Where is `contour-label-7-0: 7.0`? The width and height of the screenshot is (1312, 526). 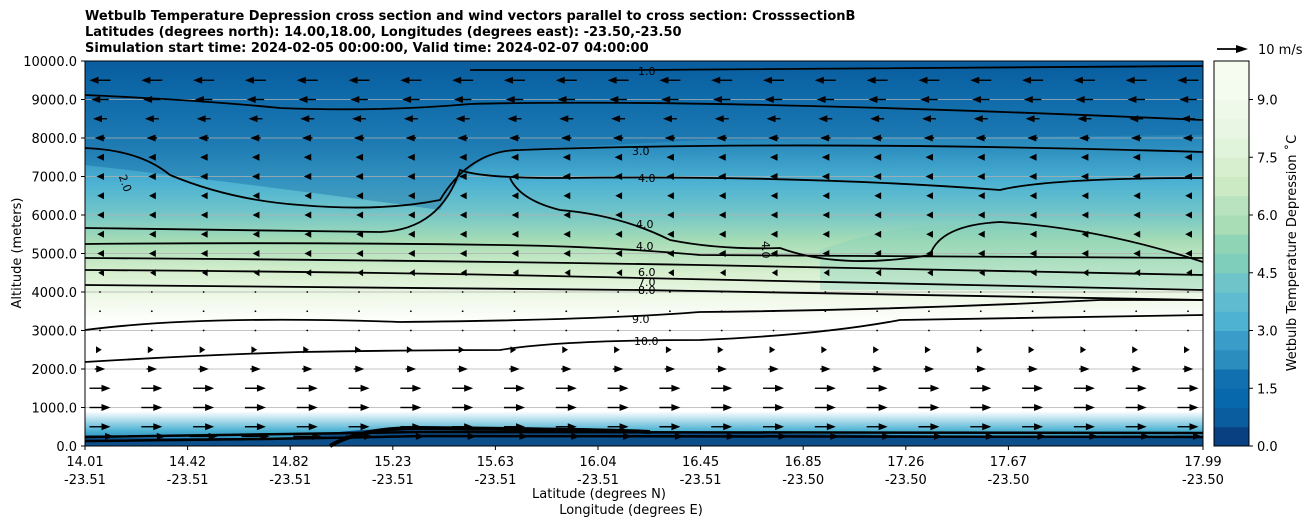 contour-label-7-0: 7.0 is located at coordinates (647, 282).